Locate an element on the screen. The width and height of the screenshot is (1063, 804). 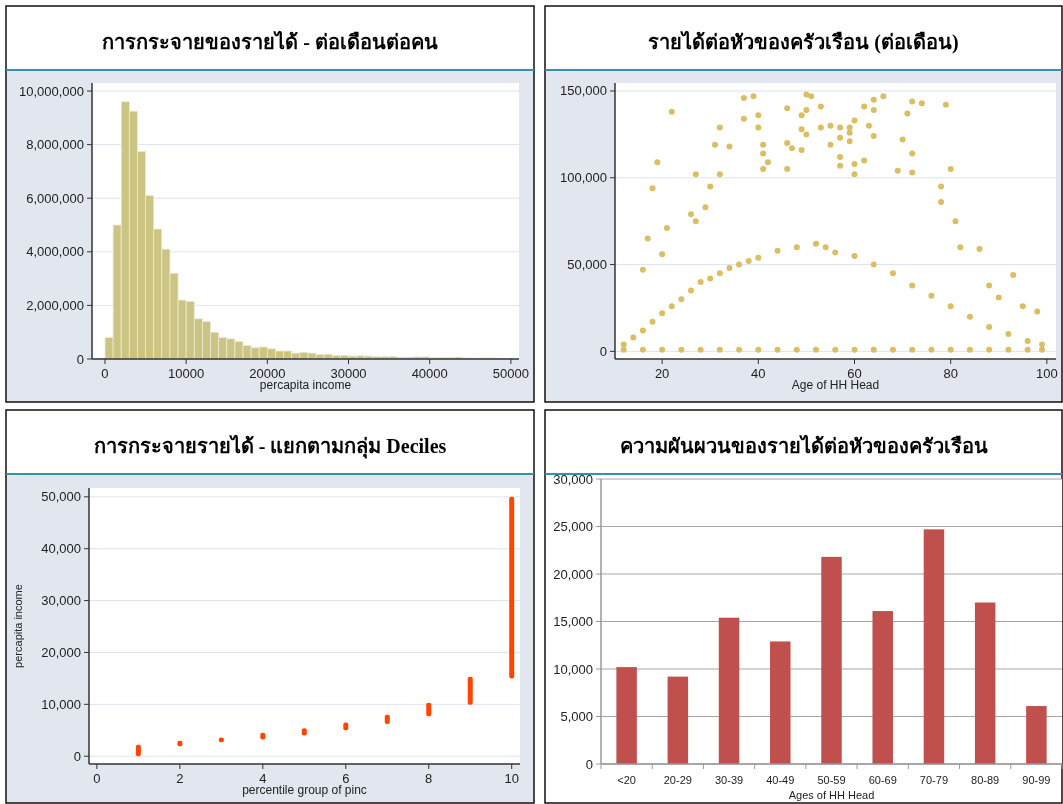
x-tick-label: 40 is located at coordinates (758, 373).